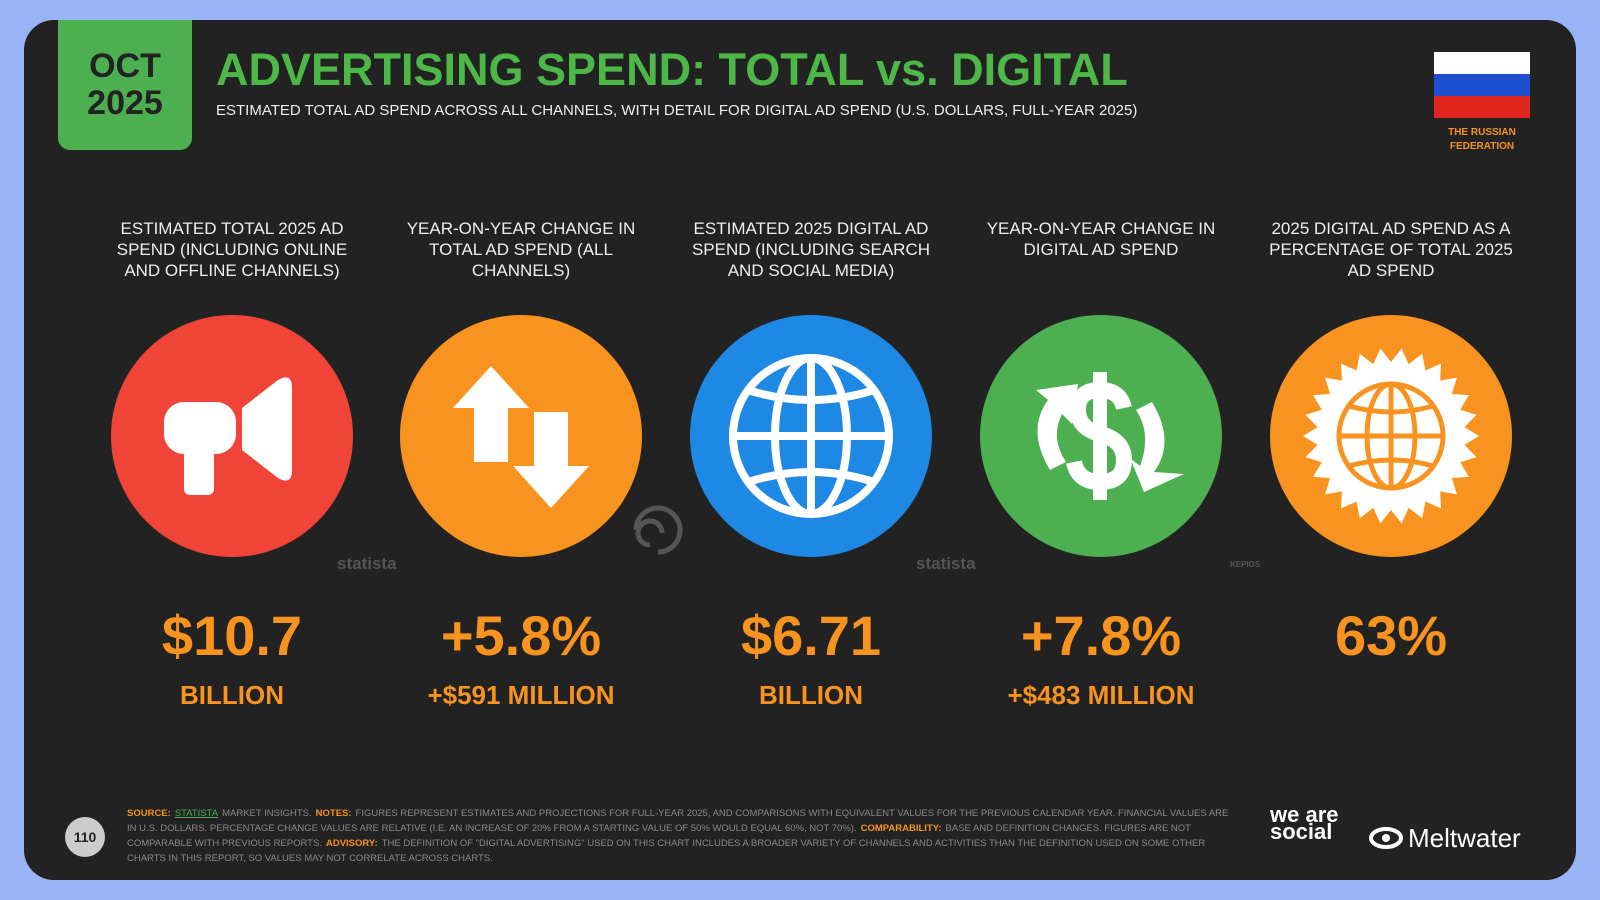 Image resolution: width=1600 pixels, height=900 pixels. What do you see at coordinates (658, 530) in the screenshot?
I see `watermark-icon` at bounding box center [658, 530].